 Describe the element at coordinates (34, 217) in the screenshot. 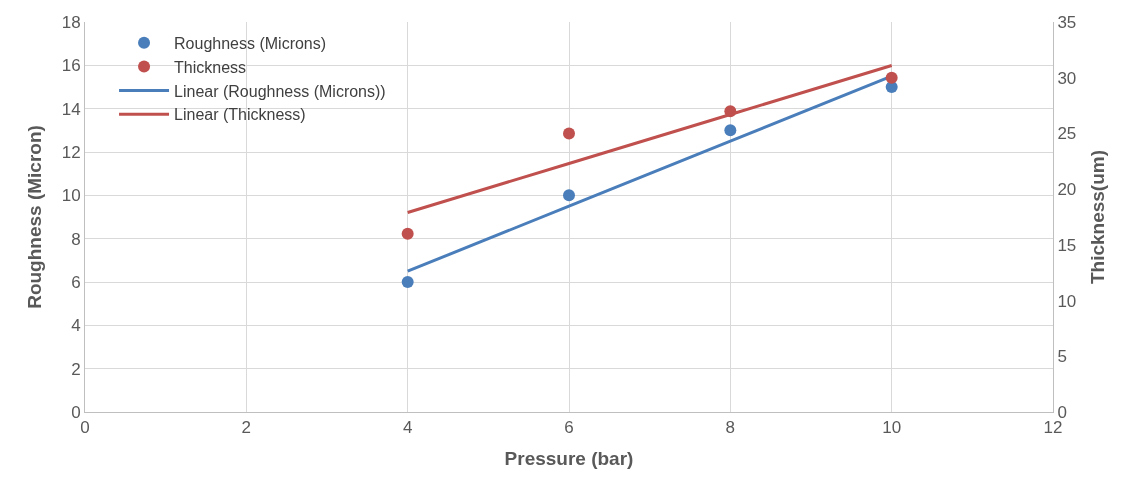

I see `y-axis-title: Roughness (Micron)` at that location.